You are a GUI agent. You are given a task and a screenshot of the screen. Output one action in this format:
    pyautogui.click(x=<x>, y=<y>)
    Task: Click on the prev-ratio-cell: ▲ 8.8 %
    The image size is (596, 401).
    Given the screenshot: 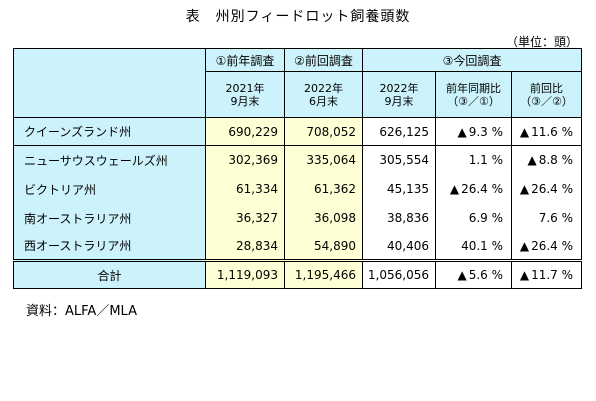 What is the action you would take?
    pyautogui.click(x=546, y=160)
    